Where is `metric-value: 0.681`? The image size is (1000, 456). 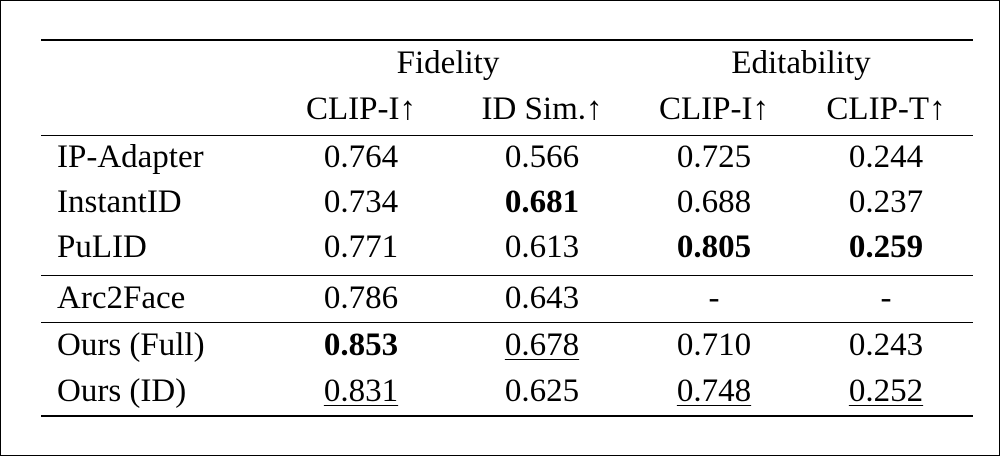
metric-value: 0.681 is located at coordinates (542, 202).